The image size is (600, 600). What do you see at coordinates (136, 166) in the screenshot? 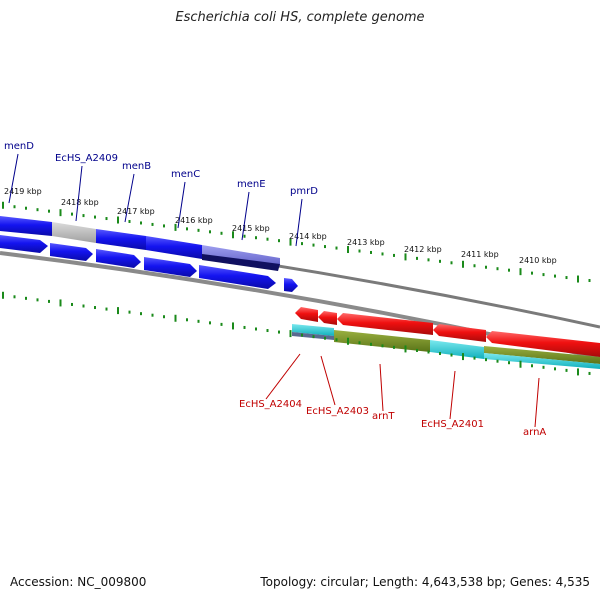
I see `gene-label: menB` at bounding box center [136, 166].